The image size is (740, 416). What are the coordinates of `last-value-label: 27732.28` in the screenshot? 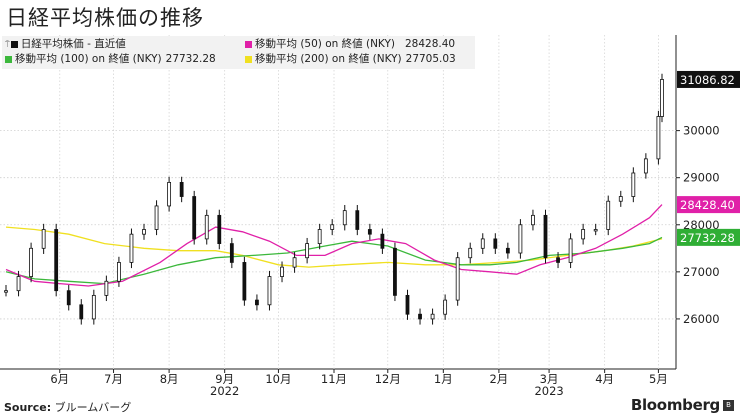 It's located at (707, 238).